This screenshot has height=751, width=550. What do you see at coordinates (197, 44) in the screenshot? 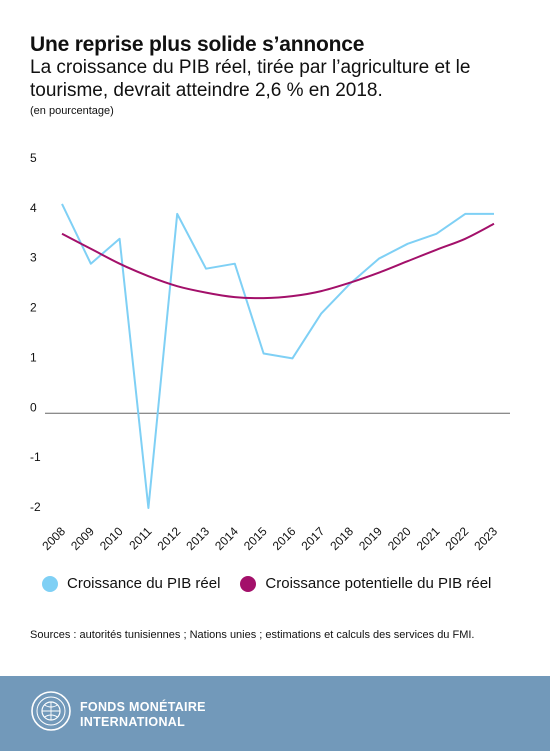
I see `chart-title: Une reprise plus solide s’annonce` at bounding box center [197, 44].